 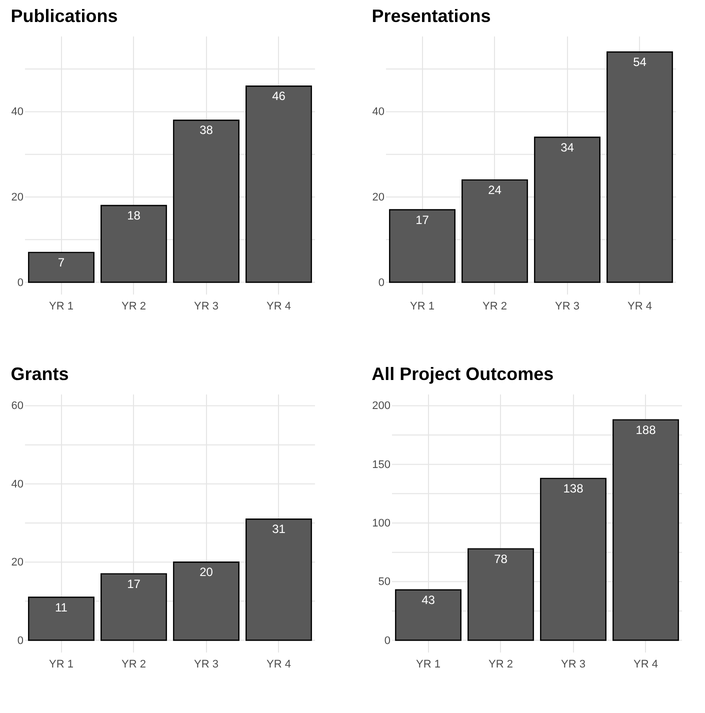 I want to click on data-label: 24, so click(x=495, y=189).